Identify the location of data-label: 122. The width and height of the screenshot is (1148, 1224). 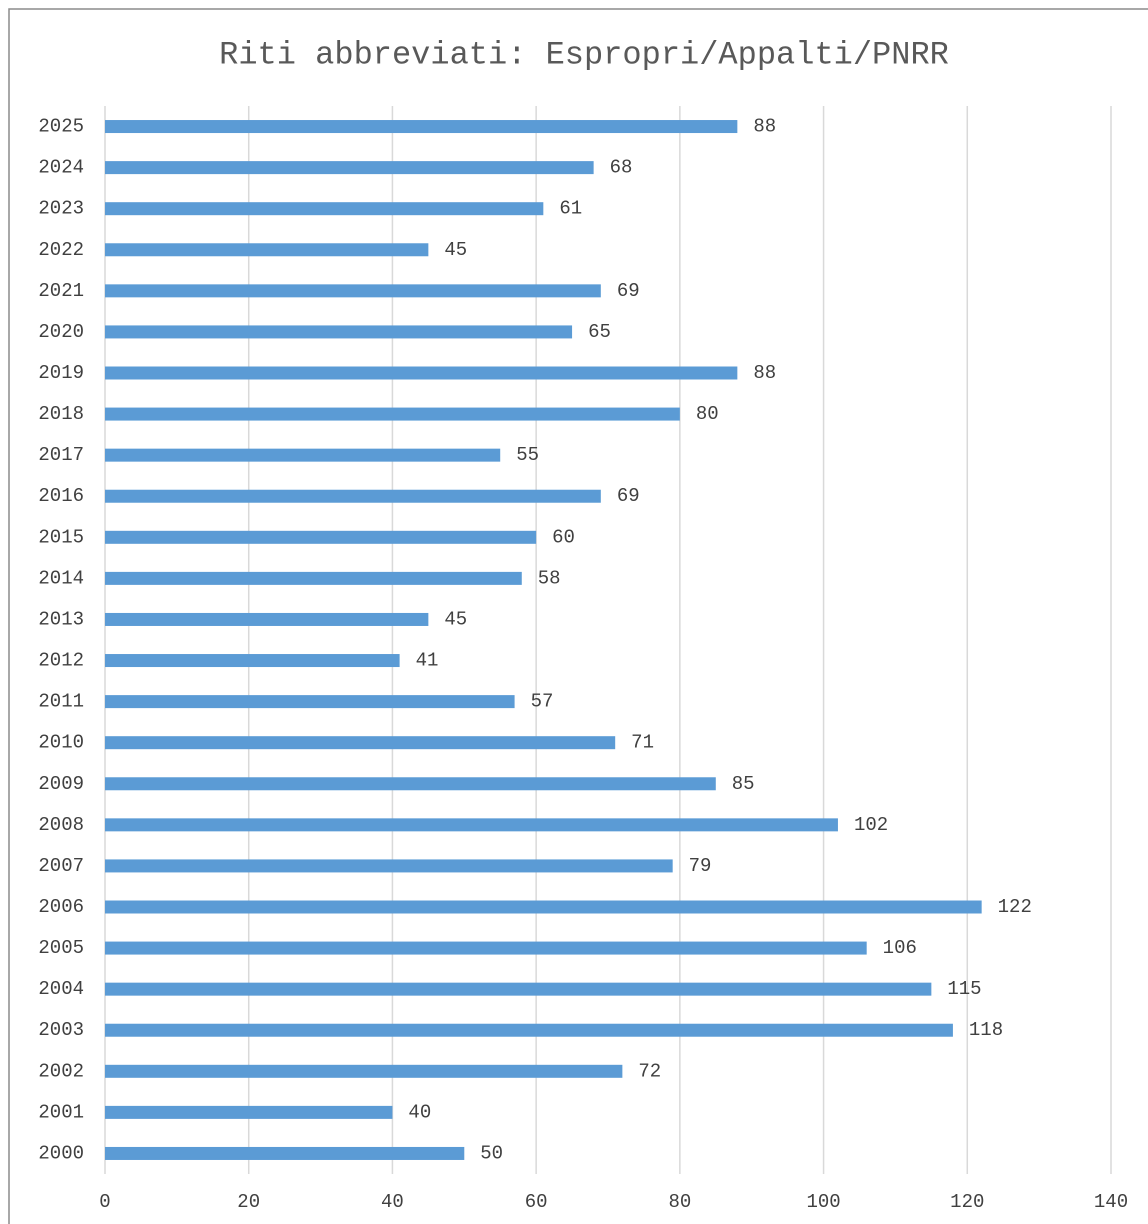
(1015, 907).